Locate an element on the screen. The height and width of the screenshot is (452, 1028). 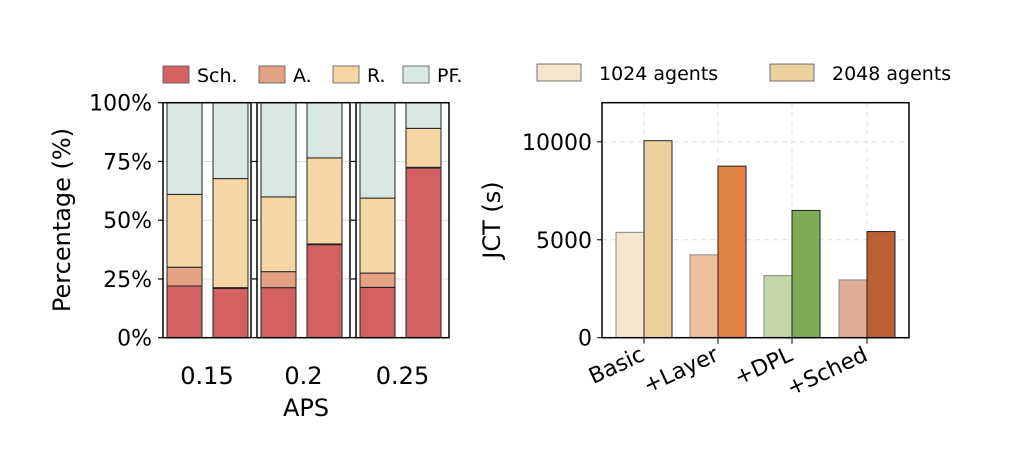
y-tick-label: 5000 is located at coordinates (564, 241).